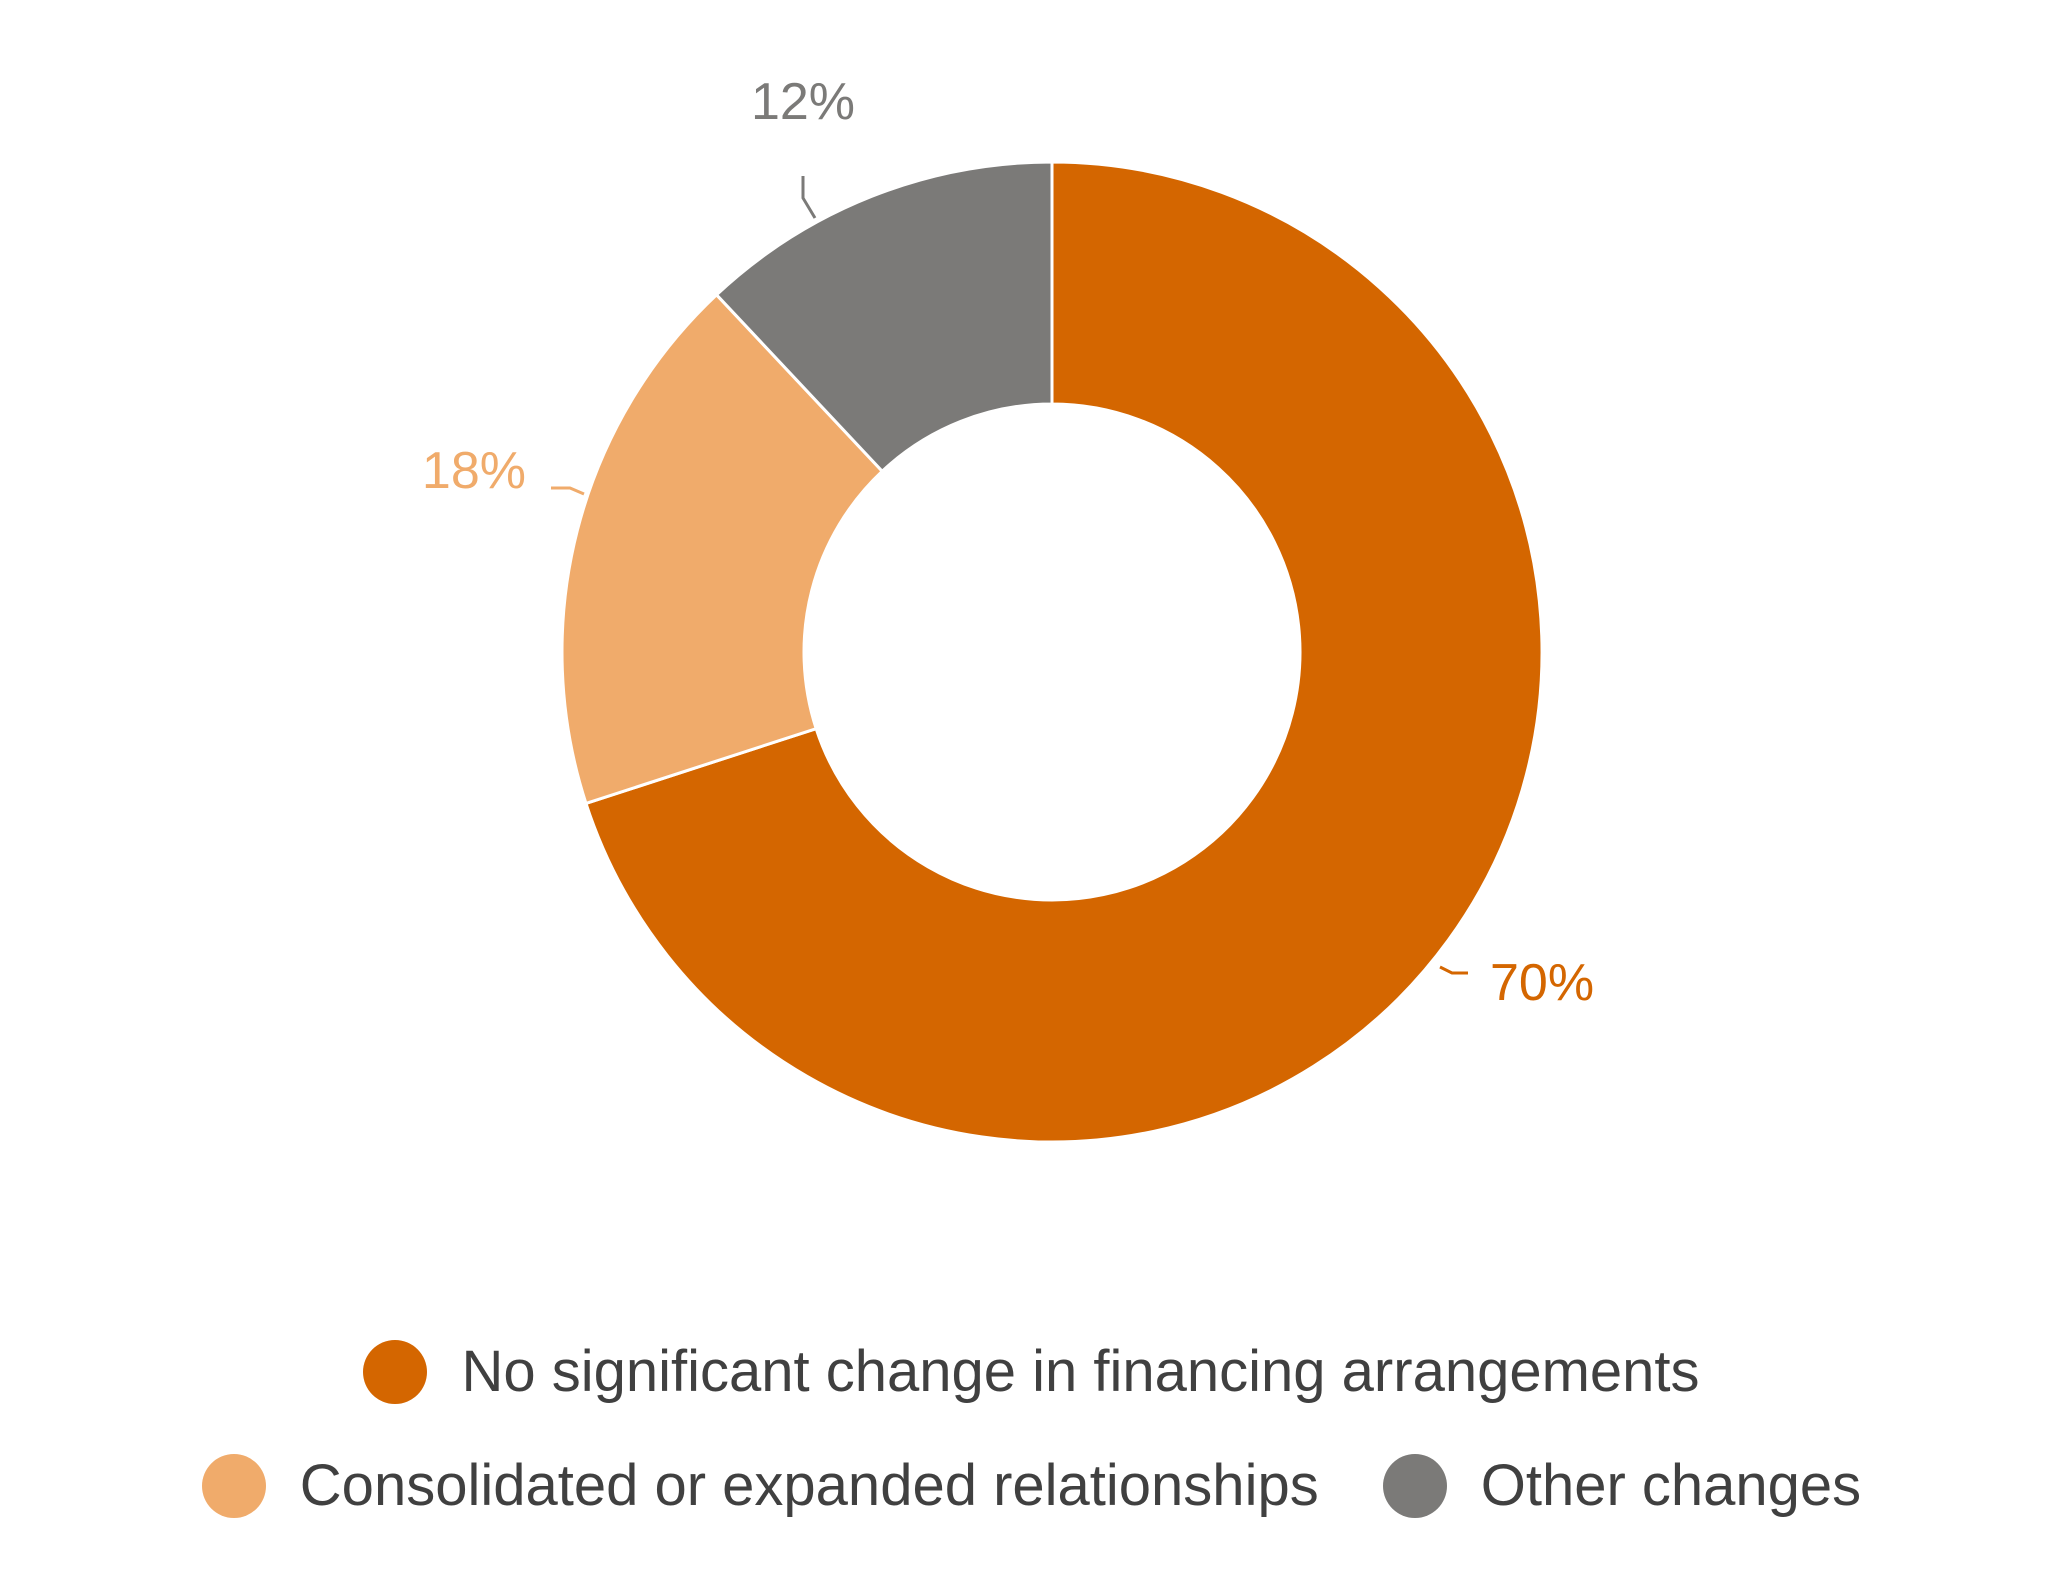 The width and height of the screenshot is (2063, 1578). What do you see at coordinates (809, 197) in the screenshot?
I see `leader-line-other-changes` at bounding box center [809, 197].